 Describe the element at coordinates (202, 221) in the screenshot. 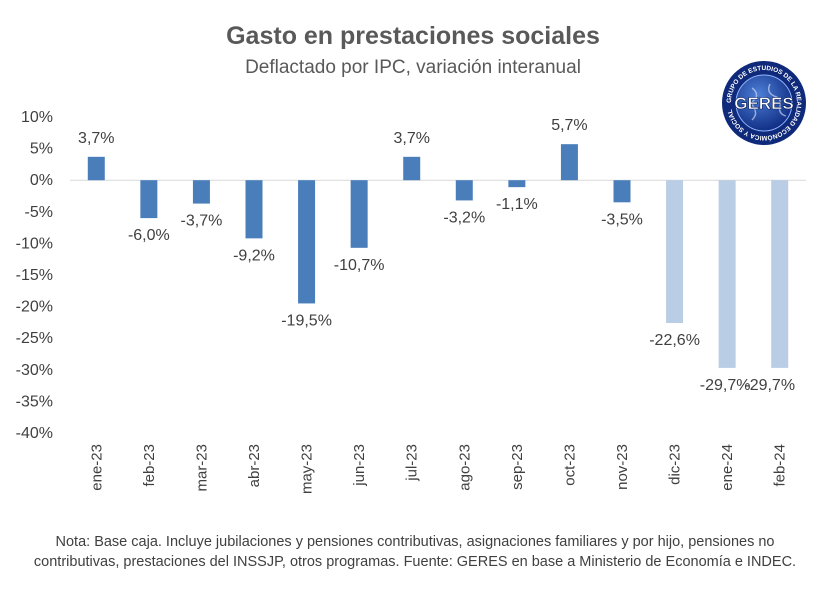

I see `data-label-mar-23: -3,7%` at that location.